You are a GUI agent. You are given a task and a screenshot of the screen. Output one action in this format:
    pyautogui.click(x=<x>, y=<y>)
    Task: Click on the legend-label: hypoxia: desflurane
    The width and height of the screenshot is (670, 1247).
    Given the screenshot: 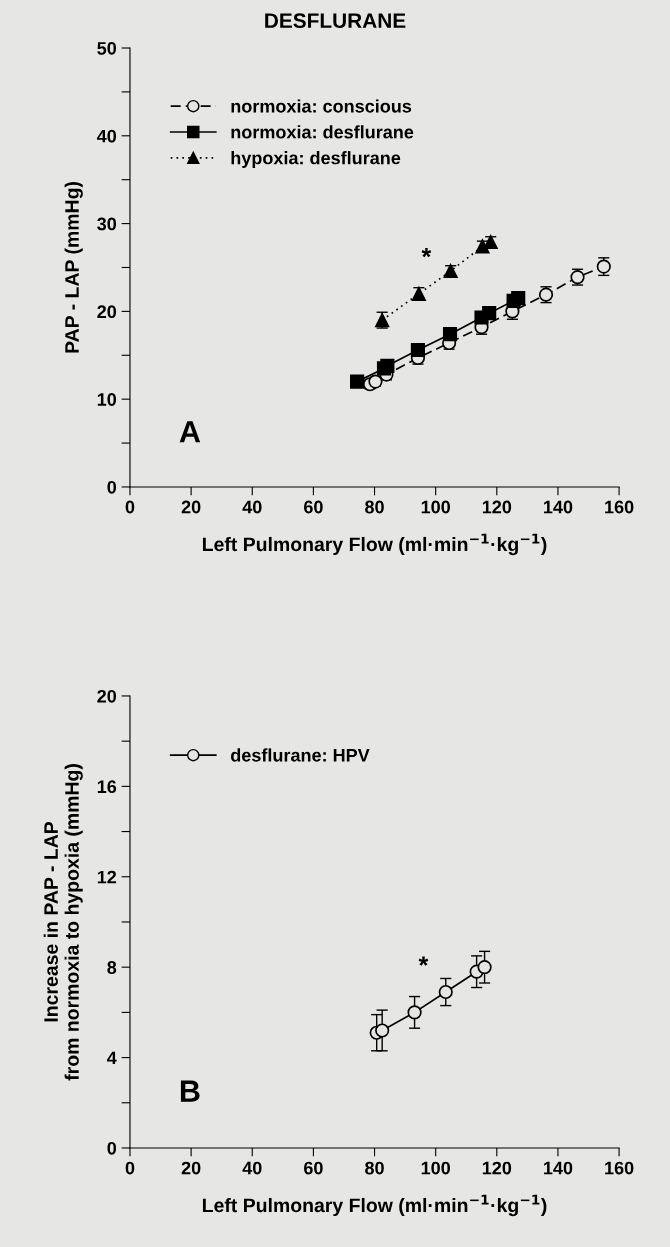 What is the action you would take?
    pyautogui.click(x=316, y=159)
    